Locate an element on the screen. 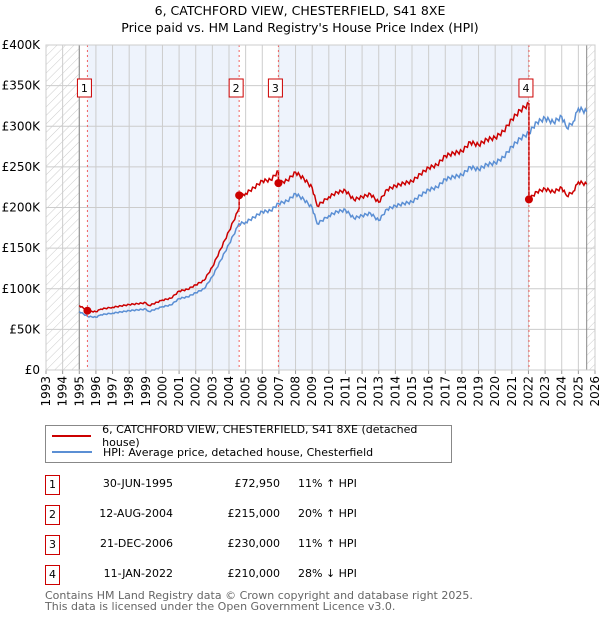 Image resolution: width=600 pixels, height=620 pixels. x-tick-label: 1995 is located at coordinates (79, 391).